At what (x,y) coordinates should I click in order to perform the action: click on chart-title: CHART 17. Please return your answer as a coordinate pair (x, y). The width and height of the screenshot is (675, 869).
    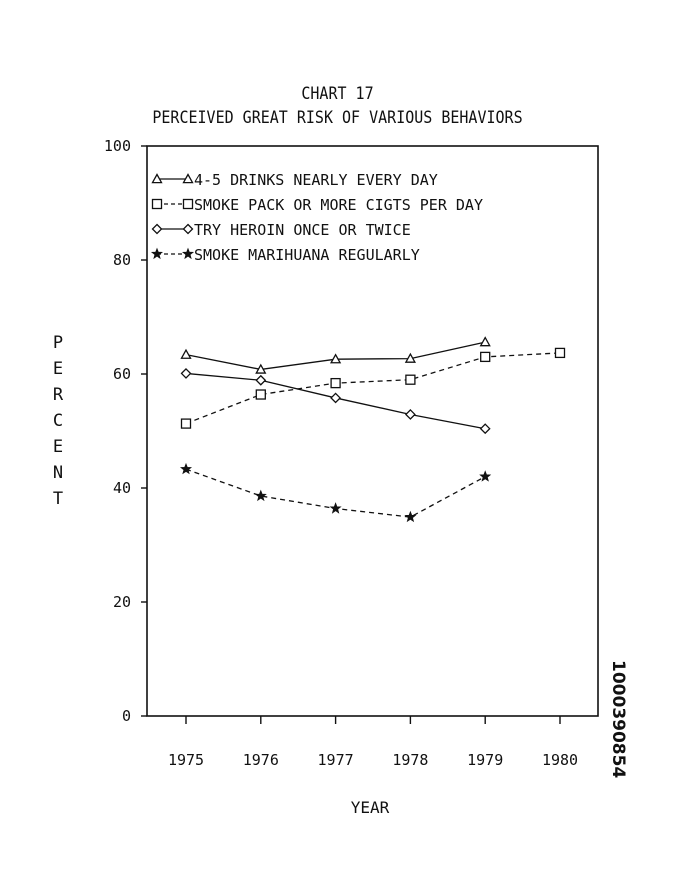
    Looking at the image, I should click on (337, 93).